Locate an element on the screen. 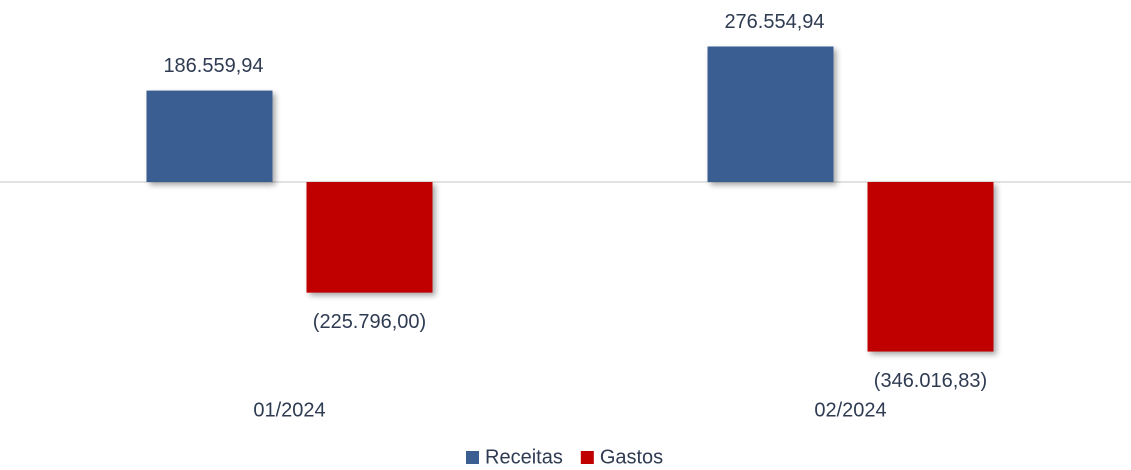 The height and width of the screenshot is (470, 1131). x-tick-label: 01/2024 is located at coordinates (289, 410).